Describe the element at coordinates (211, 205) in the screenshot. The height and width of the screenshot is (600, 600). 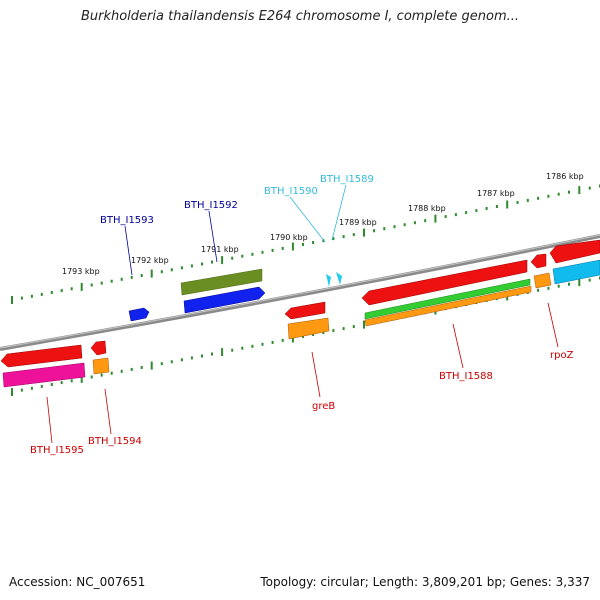
I see `gene-label-BTH_I1592: BTH_I1592` at that location.